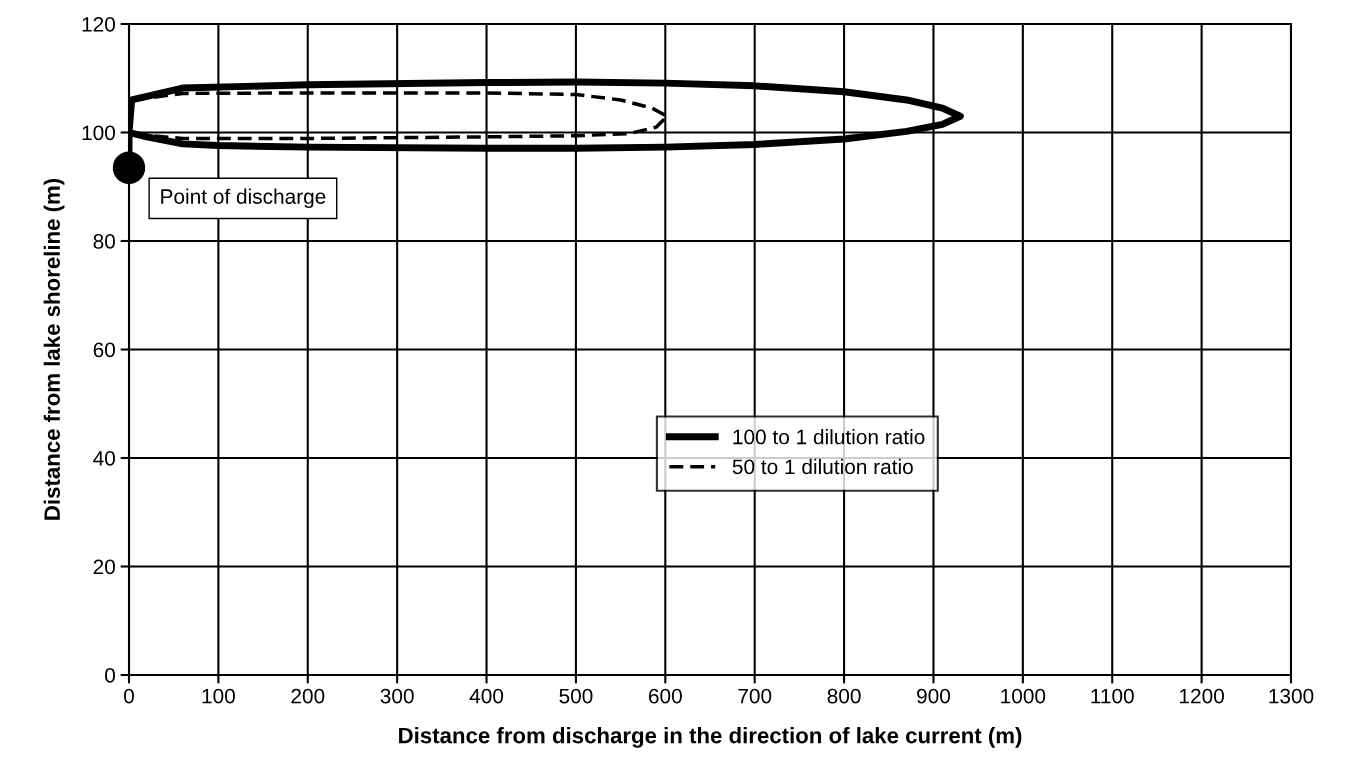  What do you see at coordinates (98, 133) in the screenshot?
I see `y-tick-label: 100` at bounding box center [98, 133].